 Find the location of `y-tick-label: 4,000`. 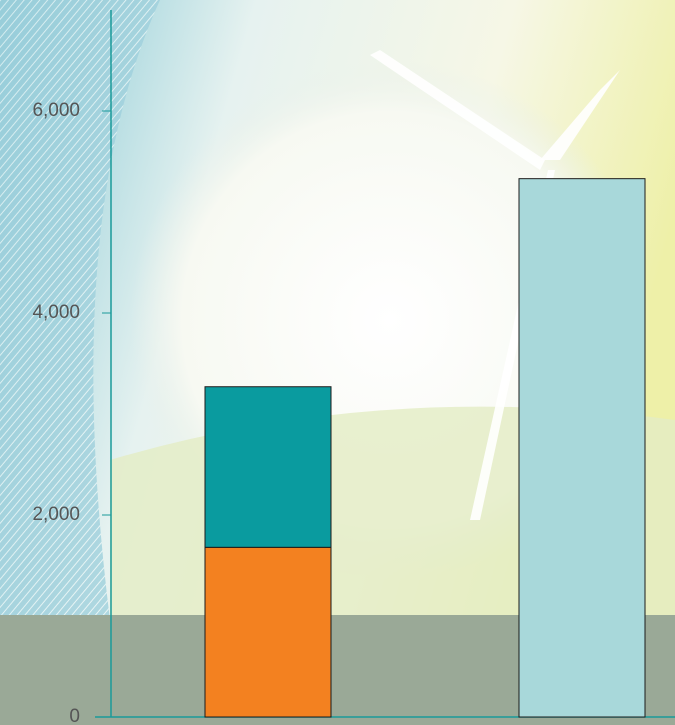

y-tick-label: 4,000 is located at coordinates (56, 312).